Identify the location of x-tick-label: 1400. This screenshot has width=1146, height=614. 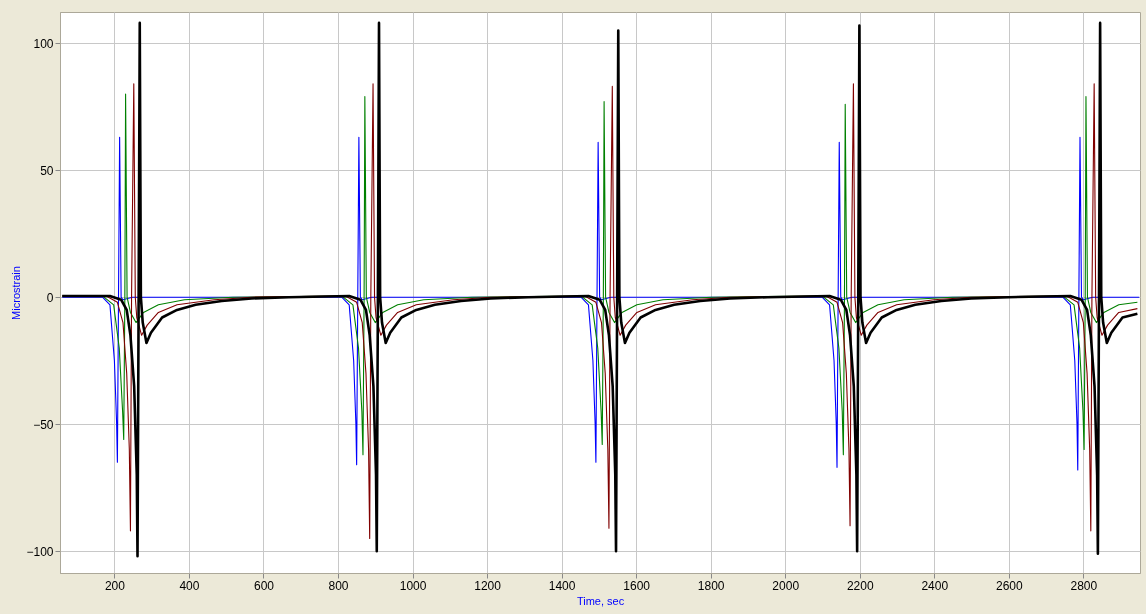
(562, 585).